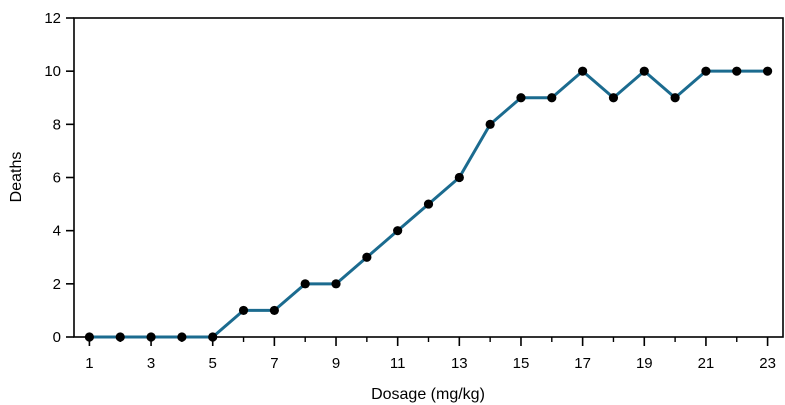 Image resolution: width=785 pixels, height=405 pixels. I want to click on x-tick-label: 11, so click(398, 363).